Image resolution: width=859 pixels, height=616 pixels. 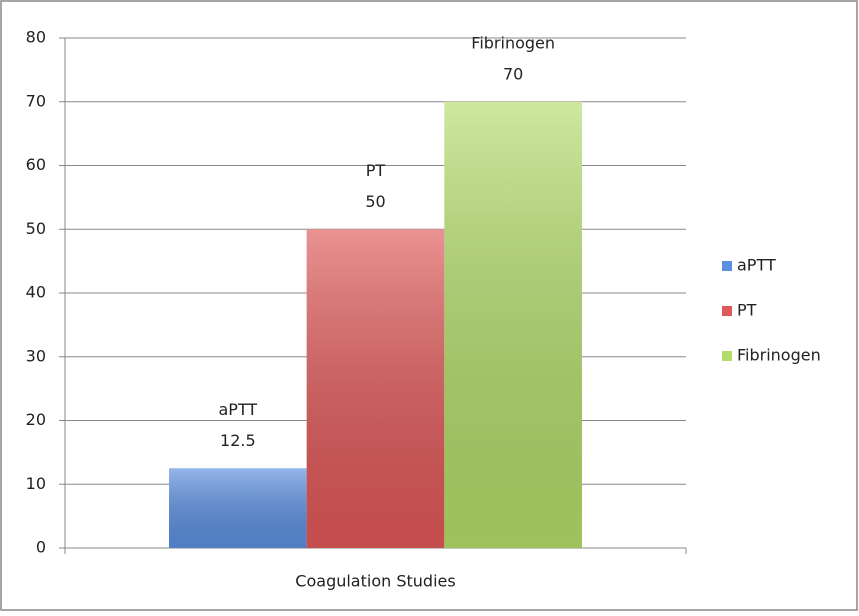 What do you see at coordinates (375, 201) in the screenshot?
I see `data-label: 50` at bounding box center [375, 201].